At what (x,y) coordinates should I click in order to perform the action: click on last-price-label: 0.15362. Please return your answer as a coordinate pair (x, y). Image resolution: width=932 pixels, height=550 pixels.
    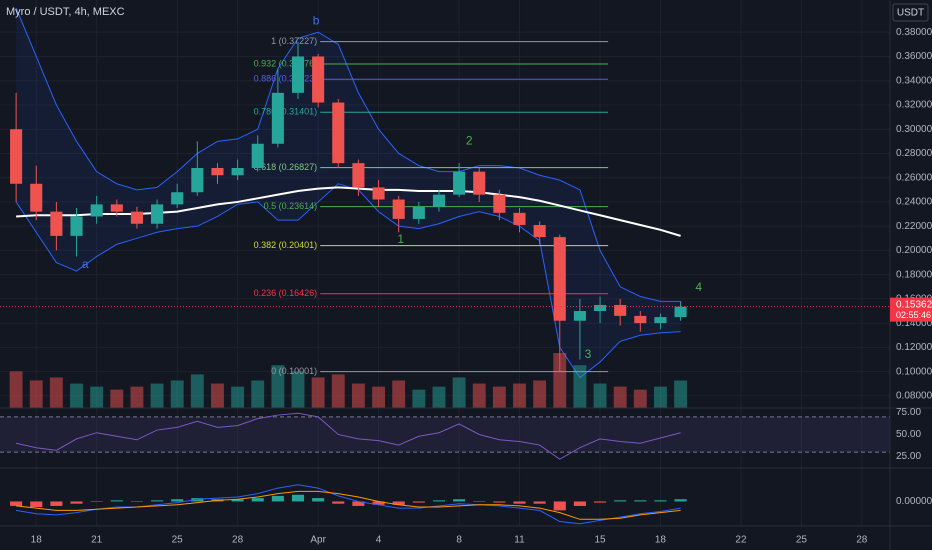
    Looking at the image, I should click on (914, 304).